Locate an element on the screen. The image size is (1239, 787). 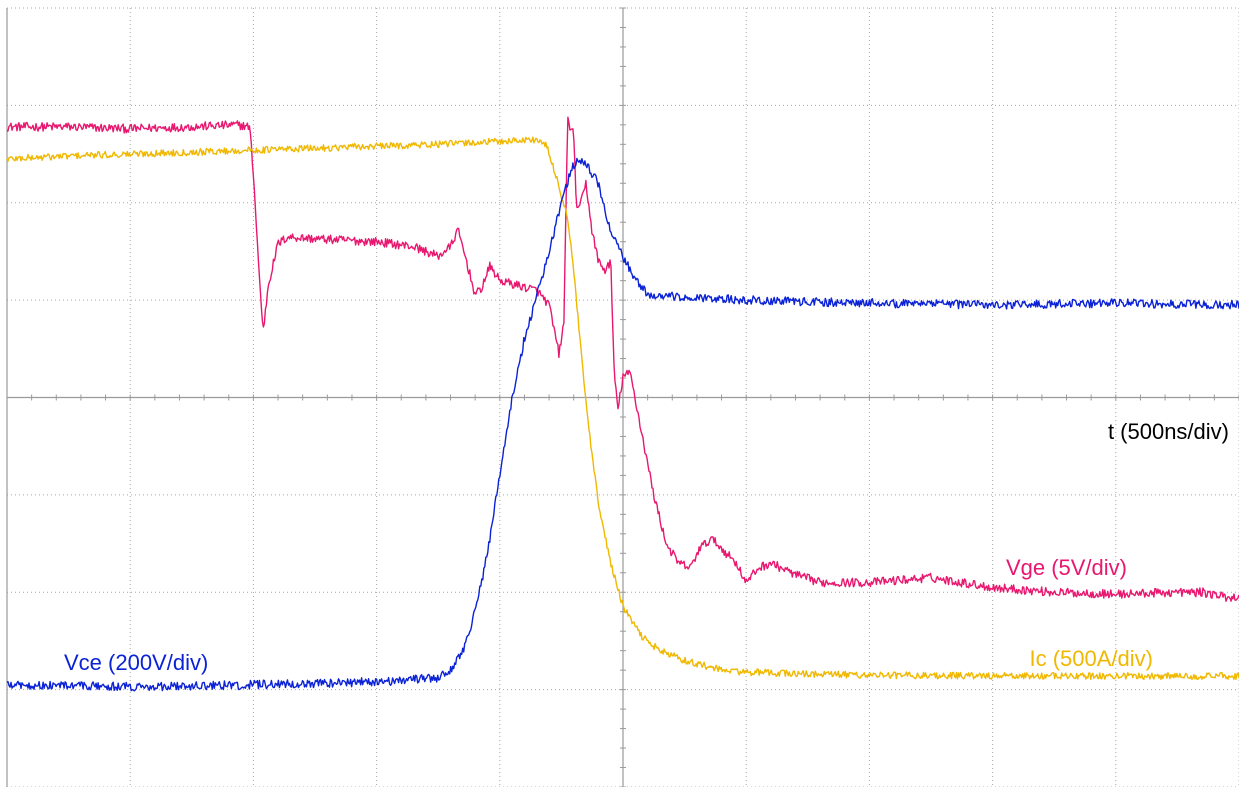
x-axis-label: t (500ns/div) is located at coordinates (1168, 431).